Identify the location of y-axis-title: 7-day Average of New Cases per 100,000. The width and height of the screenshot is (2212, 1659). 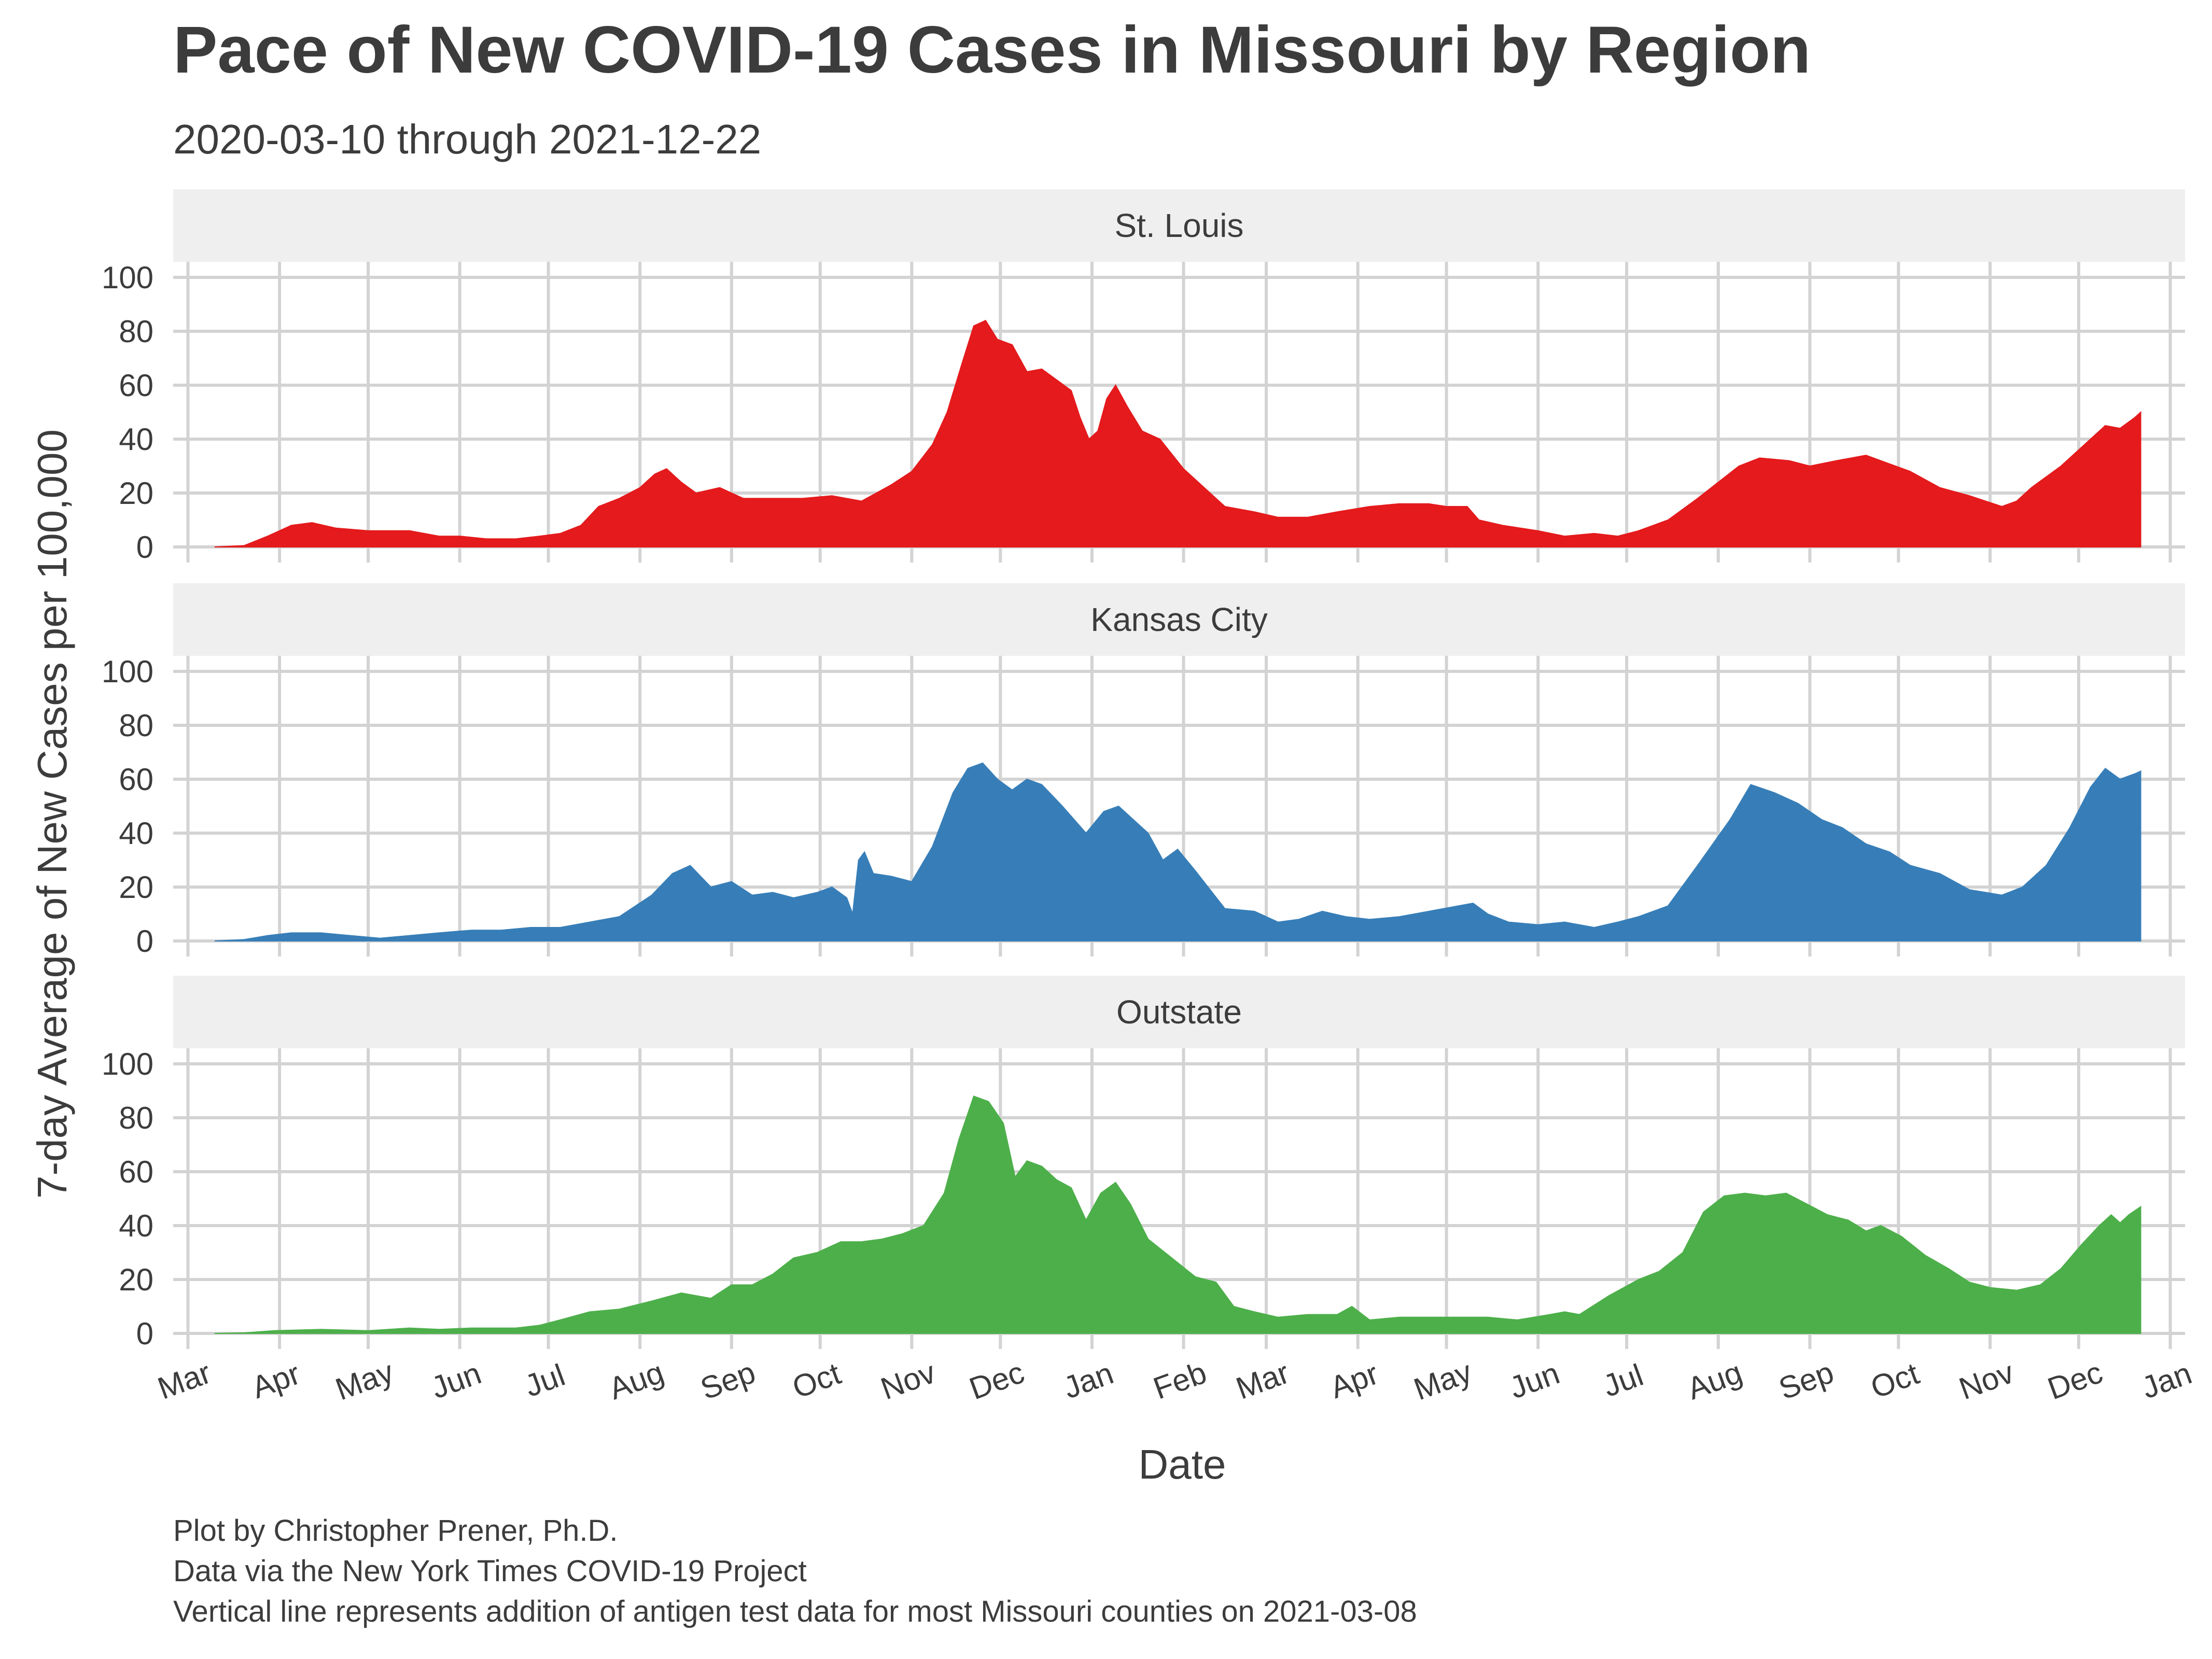
(52, 814).